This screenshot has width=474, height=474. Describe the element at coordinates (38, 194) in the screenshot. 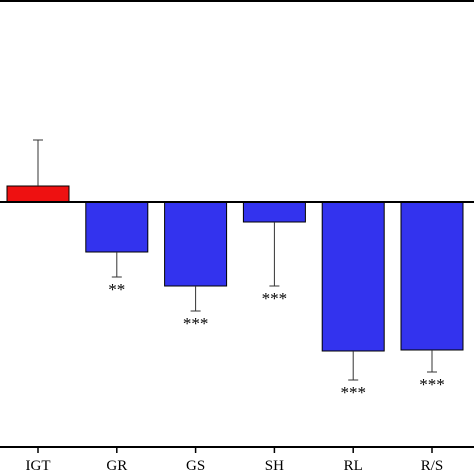

I see `bar-igt` at that location.